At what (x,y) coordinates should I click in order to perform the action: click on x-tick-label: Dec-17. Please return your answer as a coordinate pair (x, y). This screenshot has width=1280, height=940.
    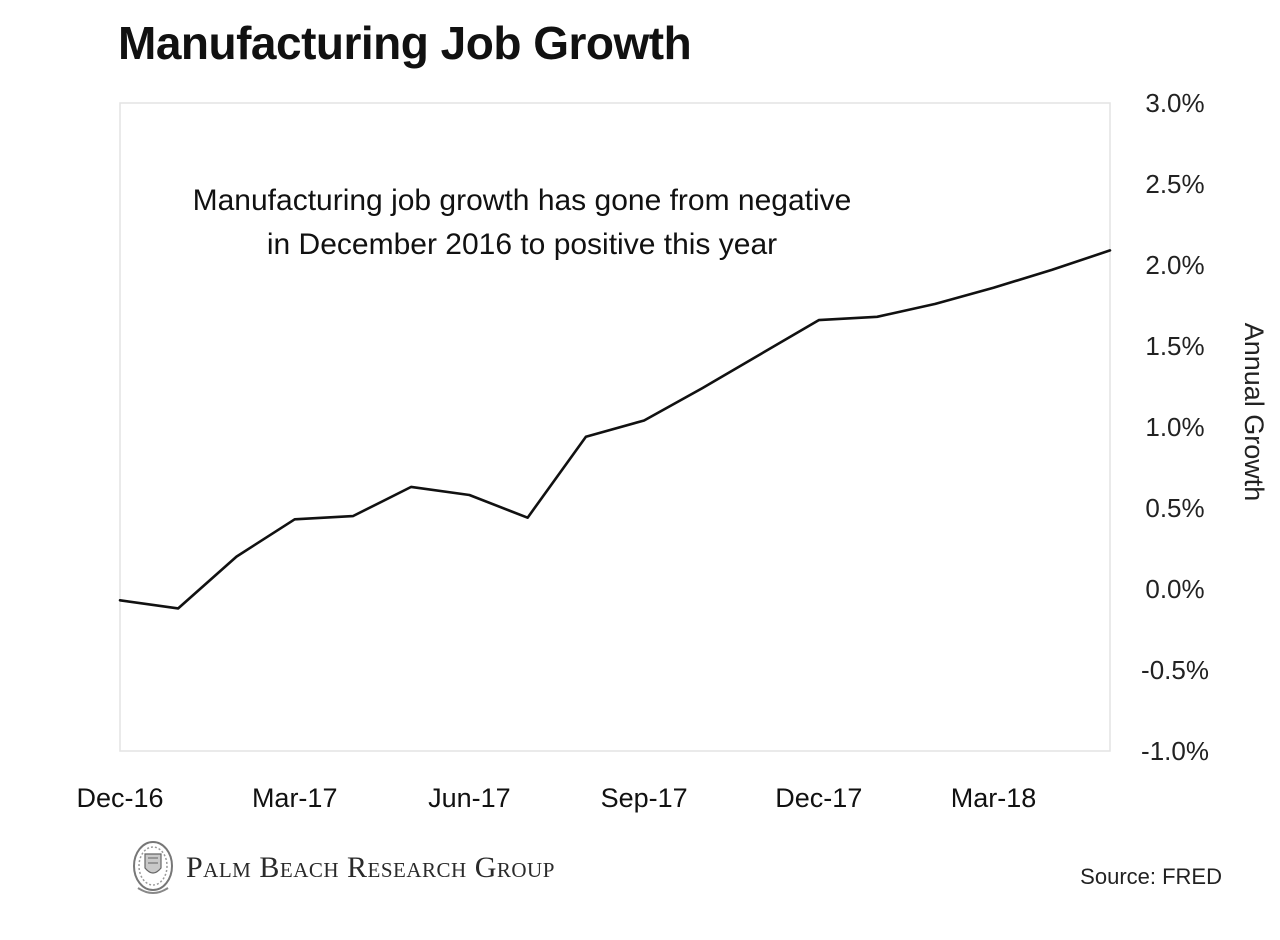
    Looking at the image, I should click on (818, 798).